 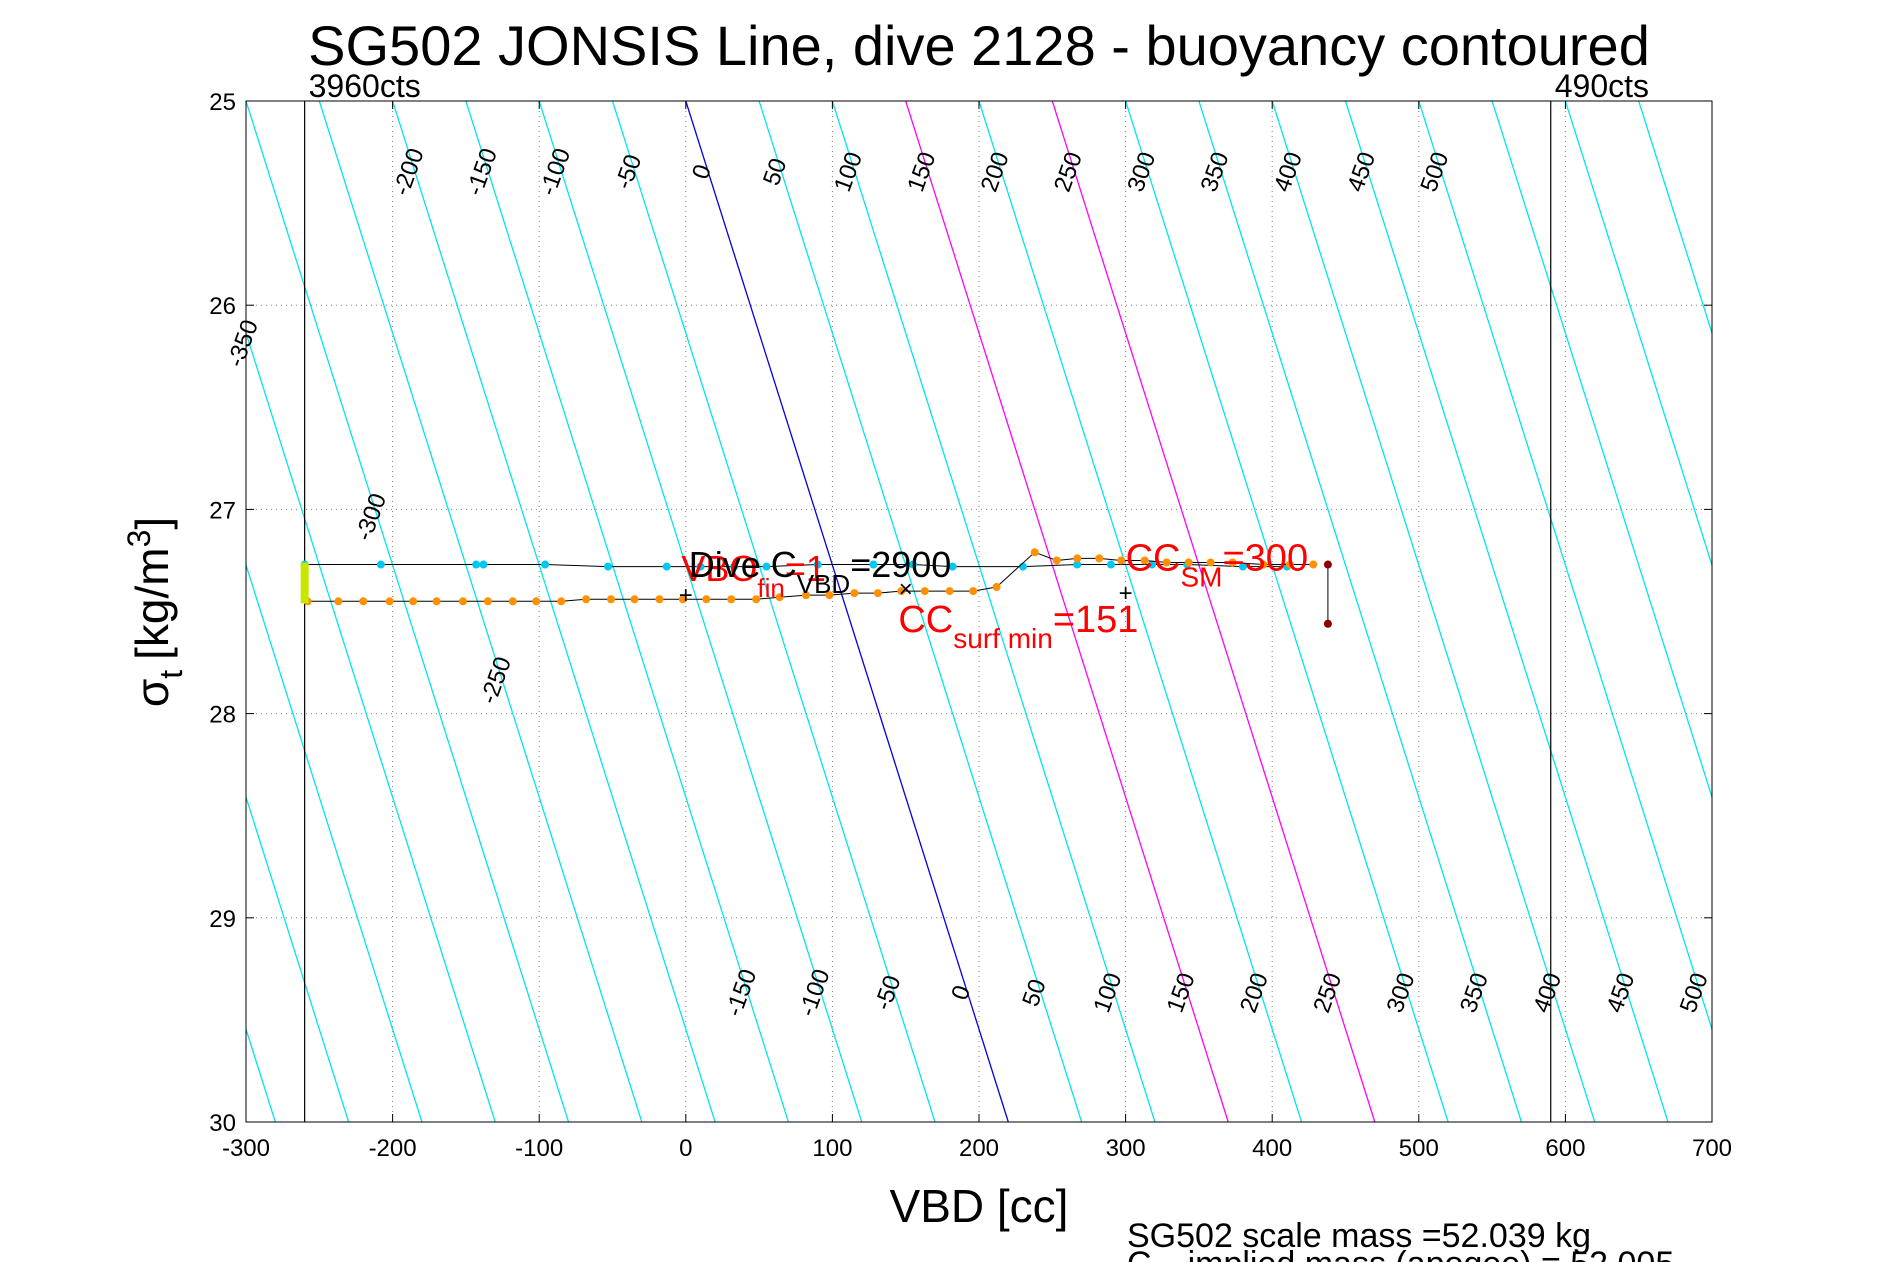 I want to click on y-axis-label-unit-superscript: 3, so click(x=139, y=539).